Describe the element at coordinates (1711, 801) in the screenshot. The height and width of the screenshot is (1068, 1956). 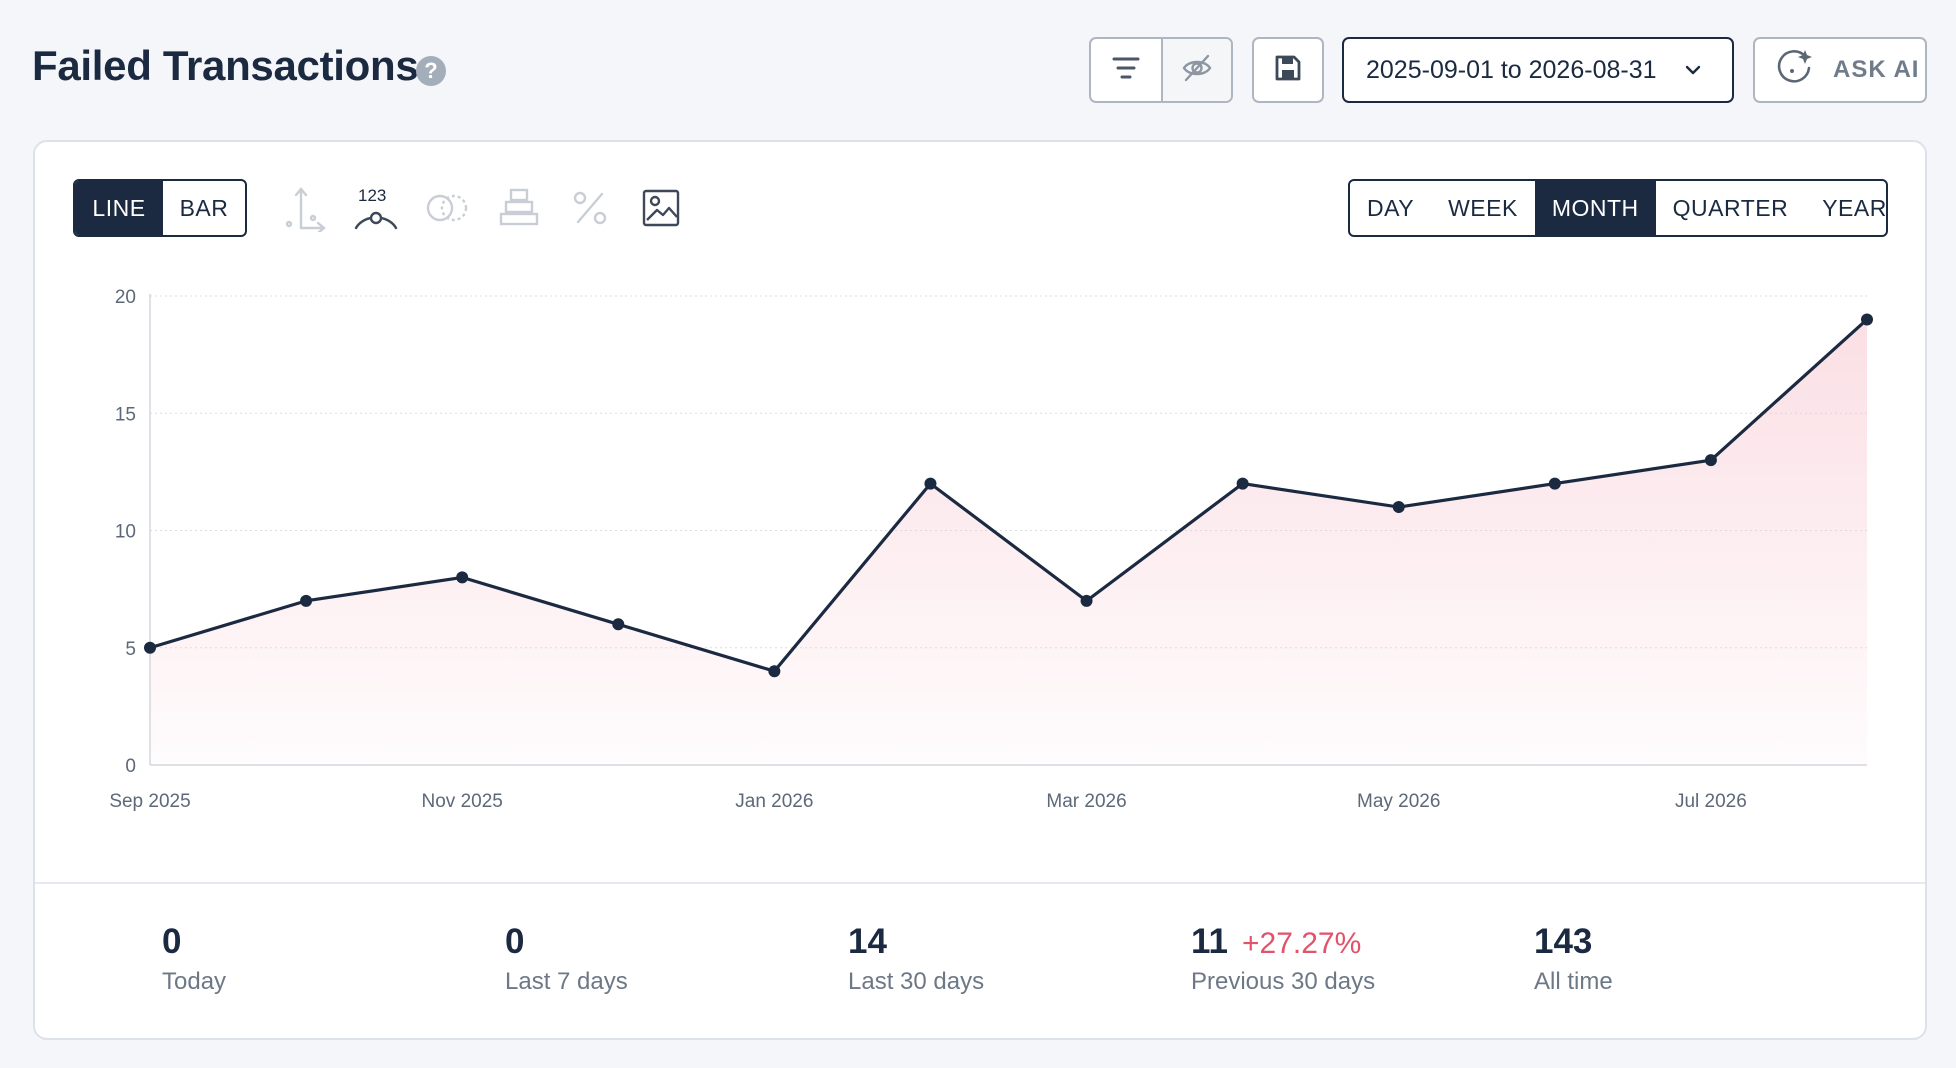
I see `x-tick-label: Jul 2026` at that location.